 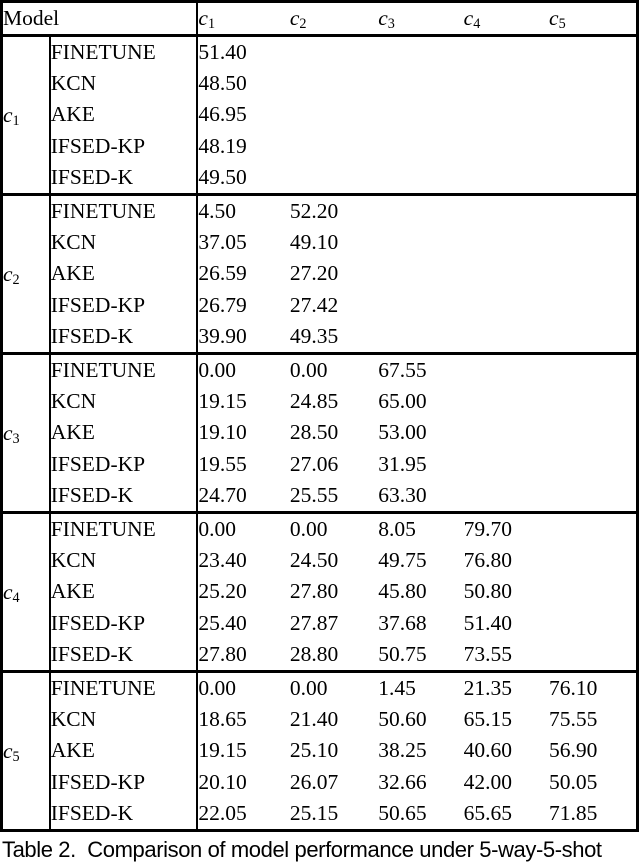 What do you see at coordinates (16, 756) in the screenshot?
I see `group-subscript: 5` at bounding box center [16, 756].